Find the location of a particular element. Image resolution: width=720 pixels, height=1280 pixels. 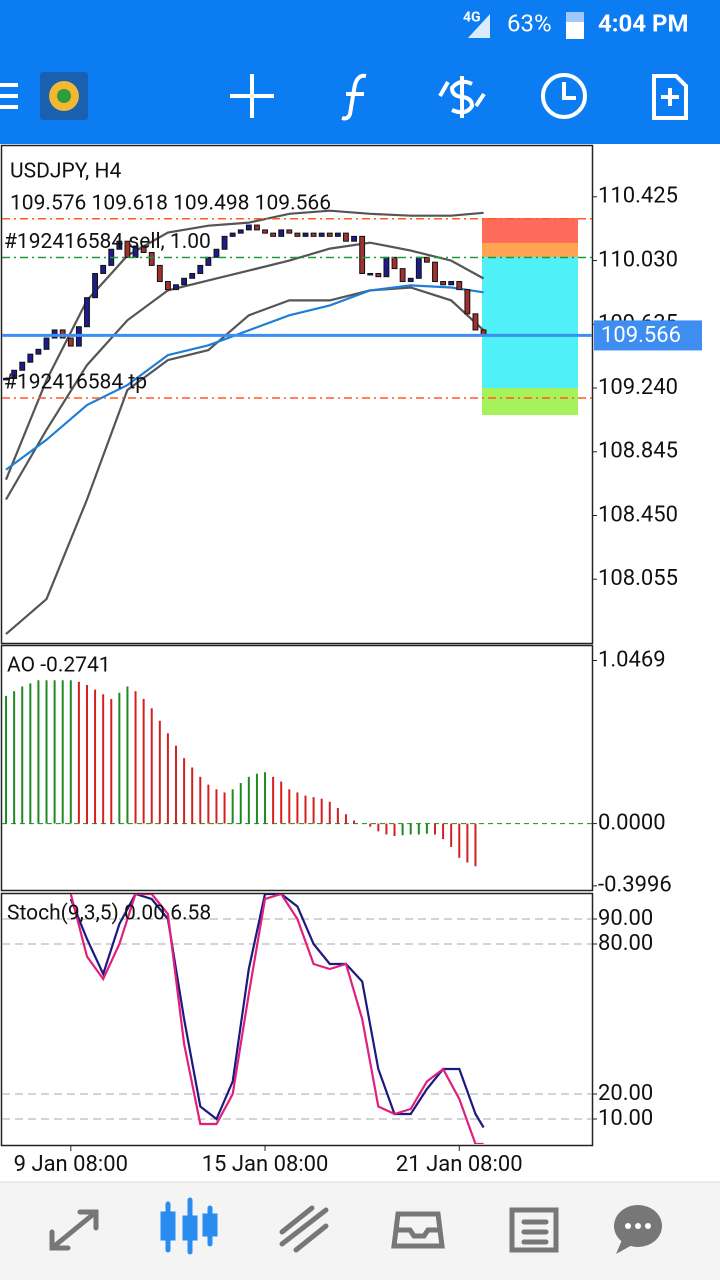

price-tag is located at coordinates (648, 335).